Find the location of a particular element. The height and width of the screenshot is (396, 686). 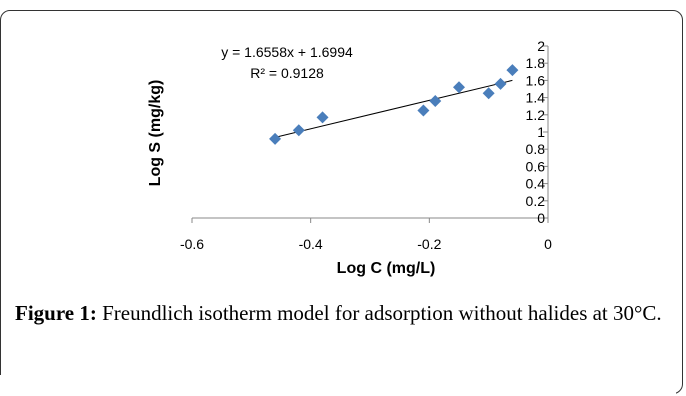

y-tick-label: 1.8 is located at coordinates (536, 63).